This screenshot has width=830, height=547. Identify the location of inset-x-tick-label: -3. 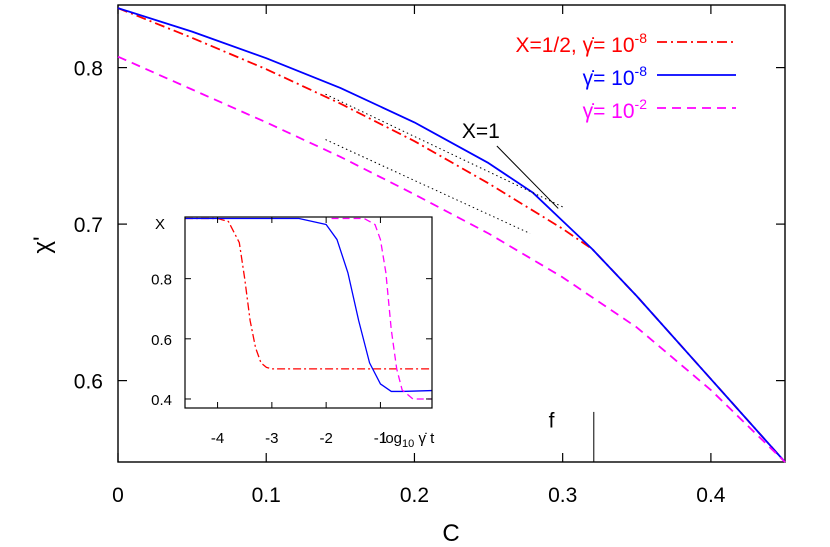
(271, 438).